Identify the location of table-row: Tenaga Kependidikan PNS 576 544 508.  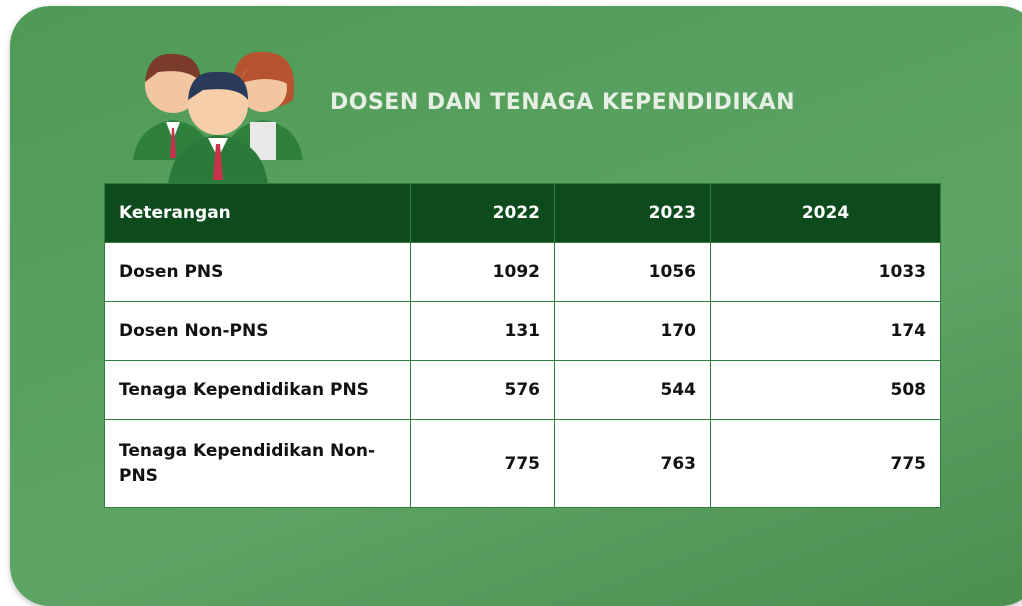
(522, 390).